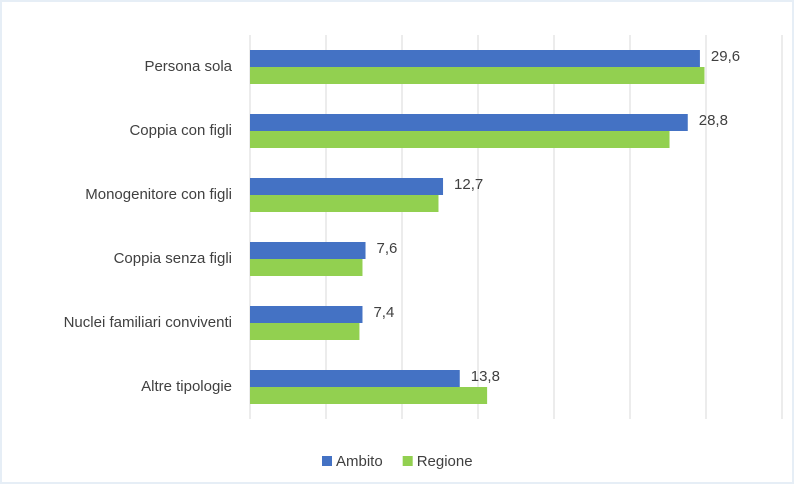 This screenshot has width=795, height=484. Describe the element at coordinates (485, 376) in the screenshot. I see `data-label: 13,8` at that location.